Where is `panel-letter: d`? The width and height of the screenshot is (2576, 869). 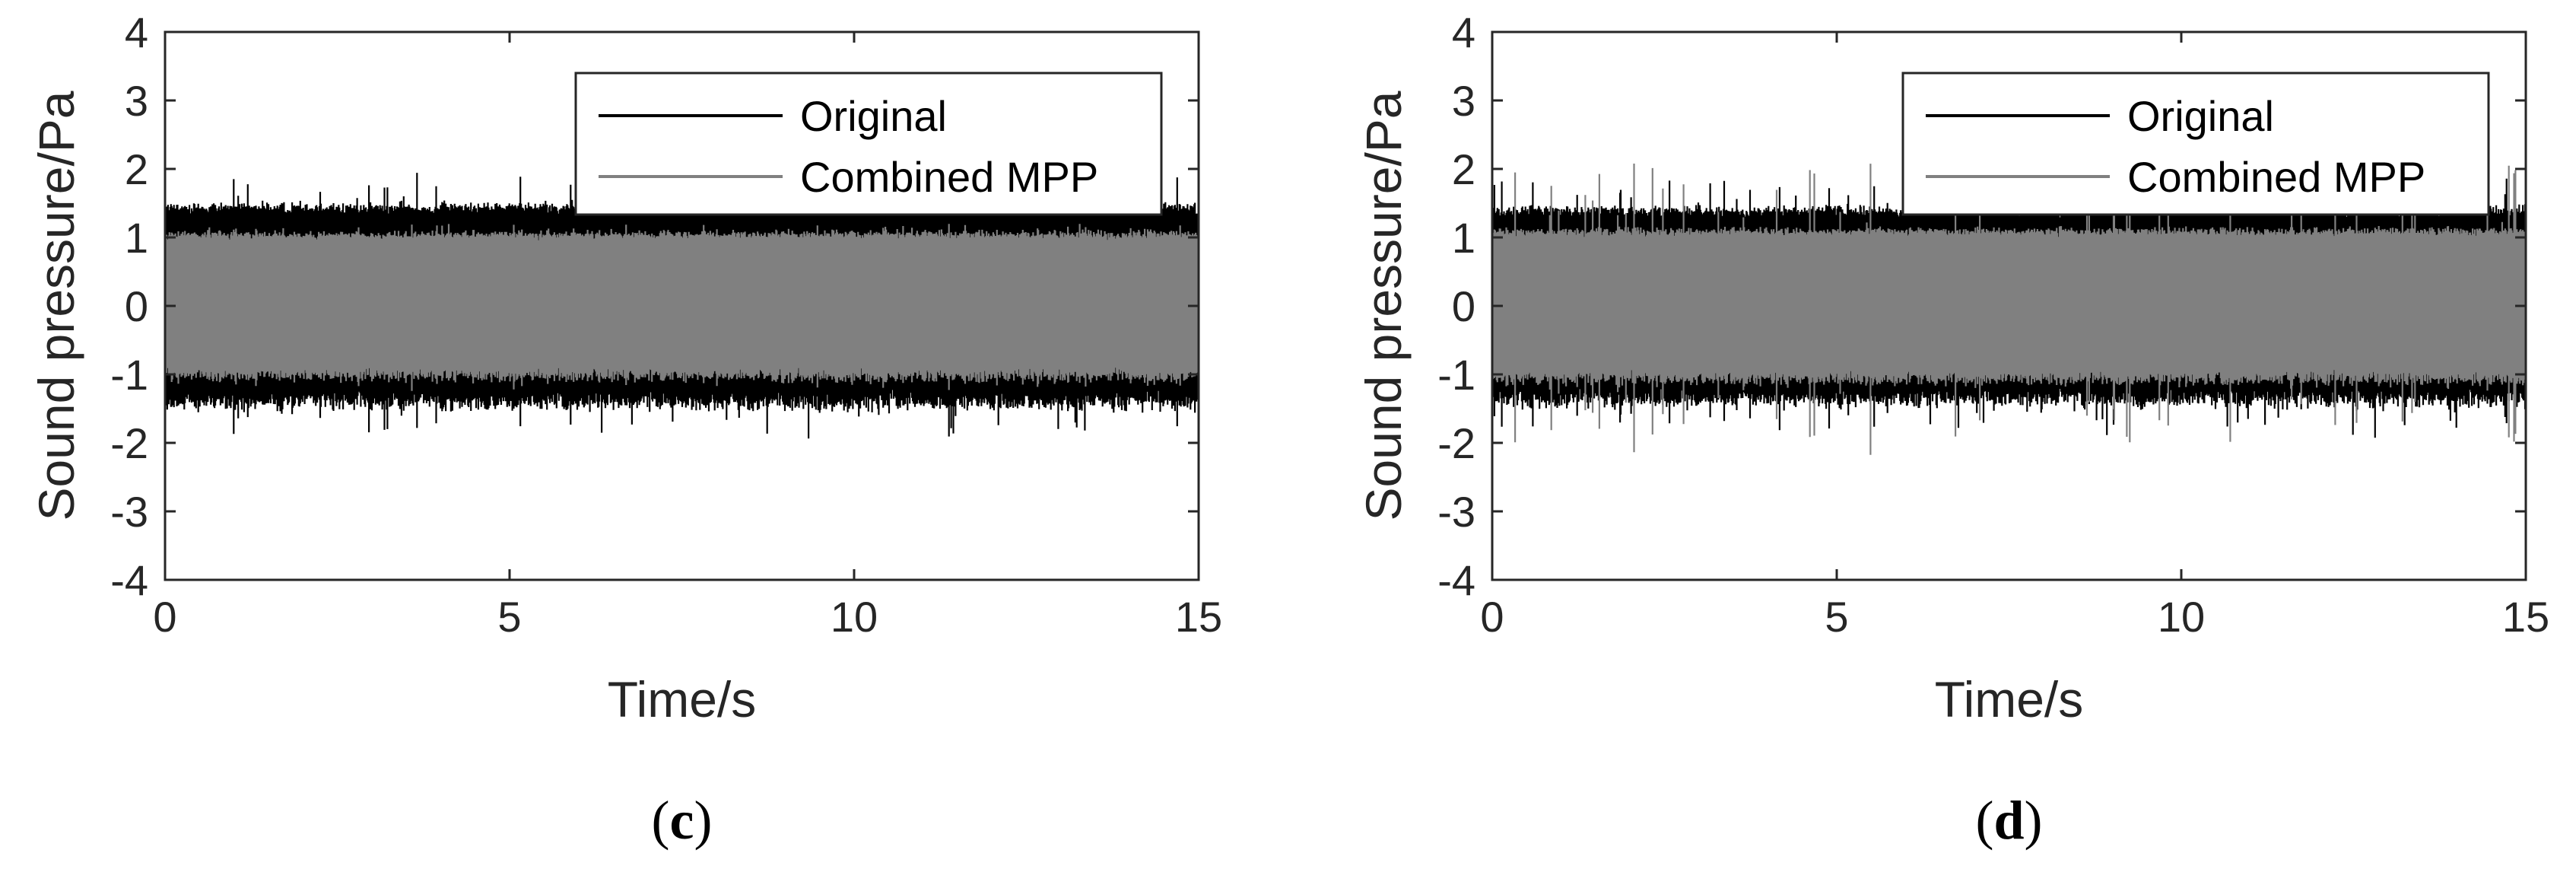
panel-letter: d is located at coordinates (2008, 821).